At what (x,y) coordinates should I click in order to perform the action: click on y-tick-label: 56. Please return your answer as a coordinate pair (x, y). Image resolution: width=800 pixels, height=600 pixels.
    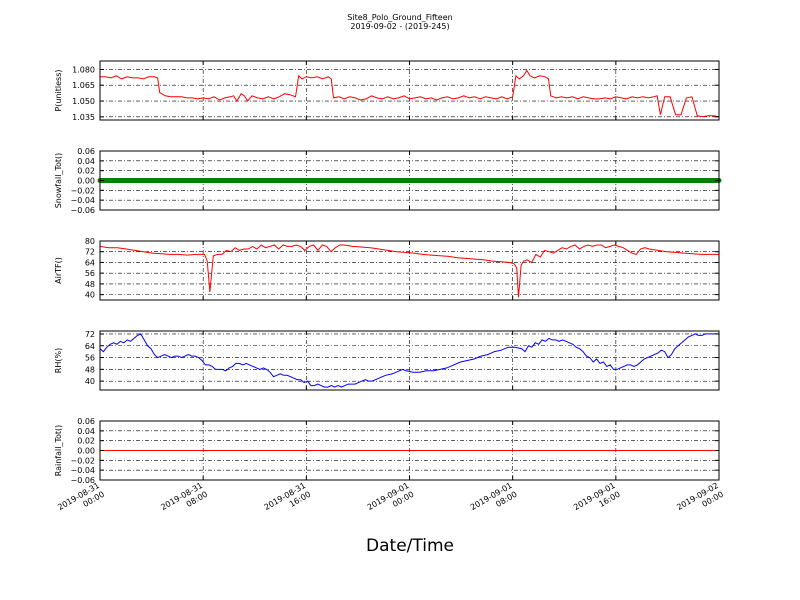
    Looking at the image, I should click on (90, 273).